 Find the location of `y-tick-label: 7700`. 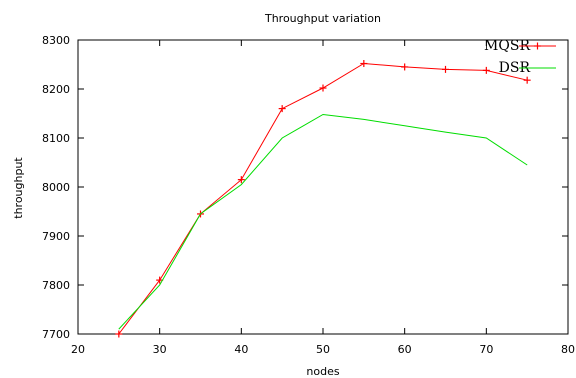

y-tick-label: 7700 is located at coordinates (56, 334).